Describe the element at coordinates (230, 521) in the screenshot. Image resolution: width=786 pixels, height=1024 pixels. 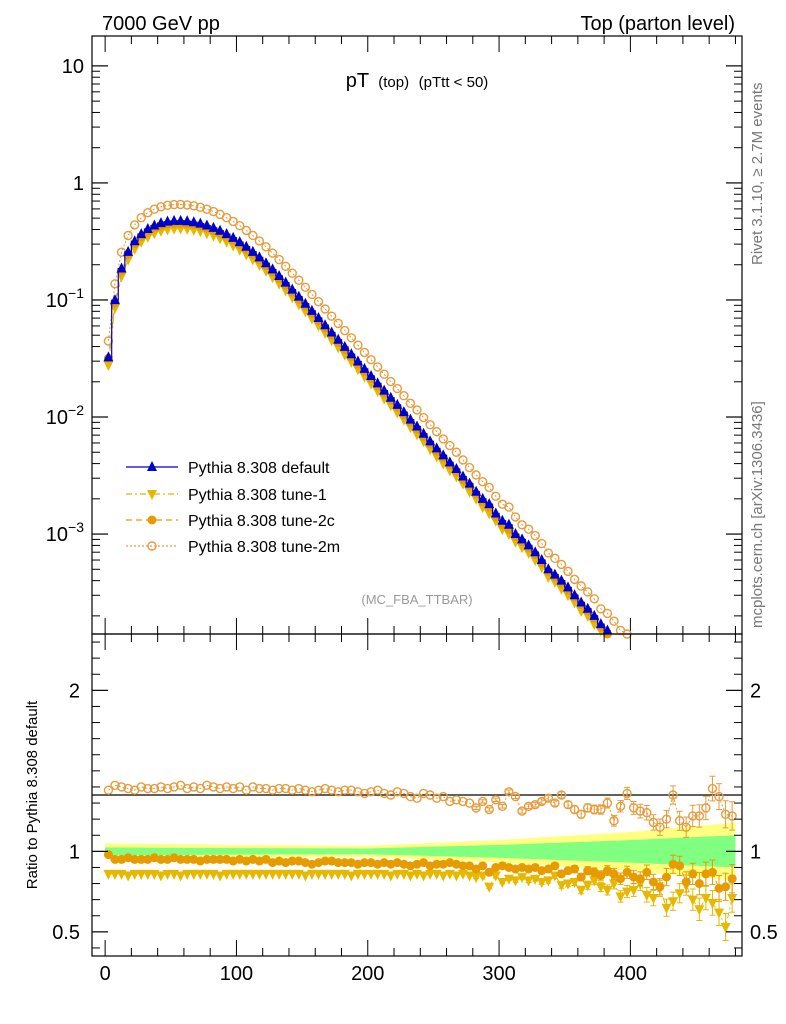
I see `legend-item: Pythia 8.308 tune-2c` at that location.